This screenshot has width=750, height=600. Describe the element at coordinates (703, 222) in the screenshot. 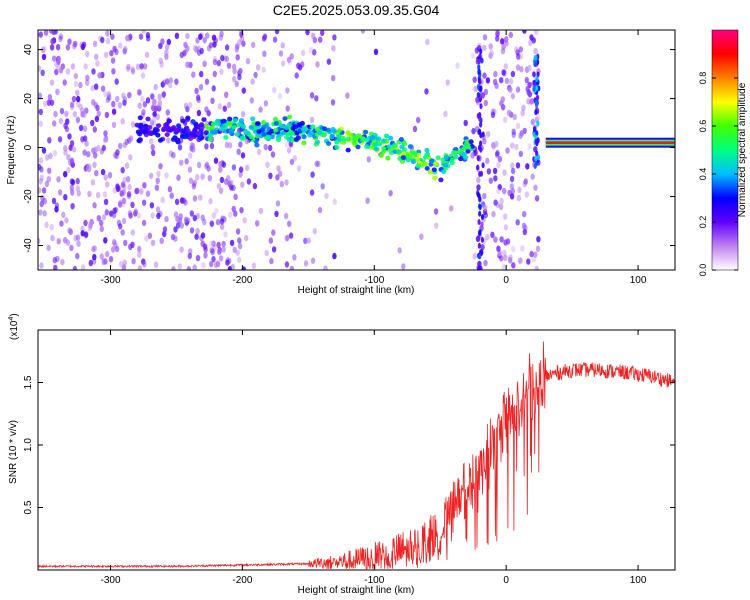

I see `colorbar-tick-label: 0.2` at that location.